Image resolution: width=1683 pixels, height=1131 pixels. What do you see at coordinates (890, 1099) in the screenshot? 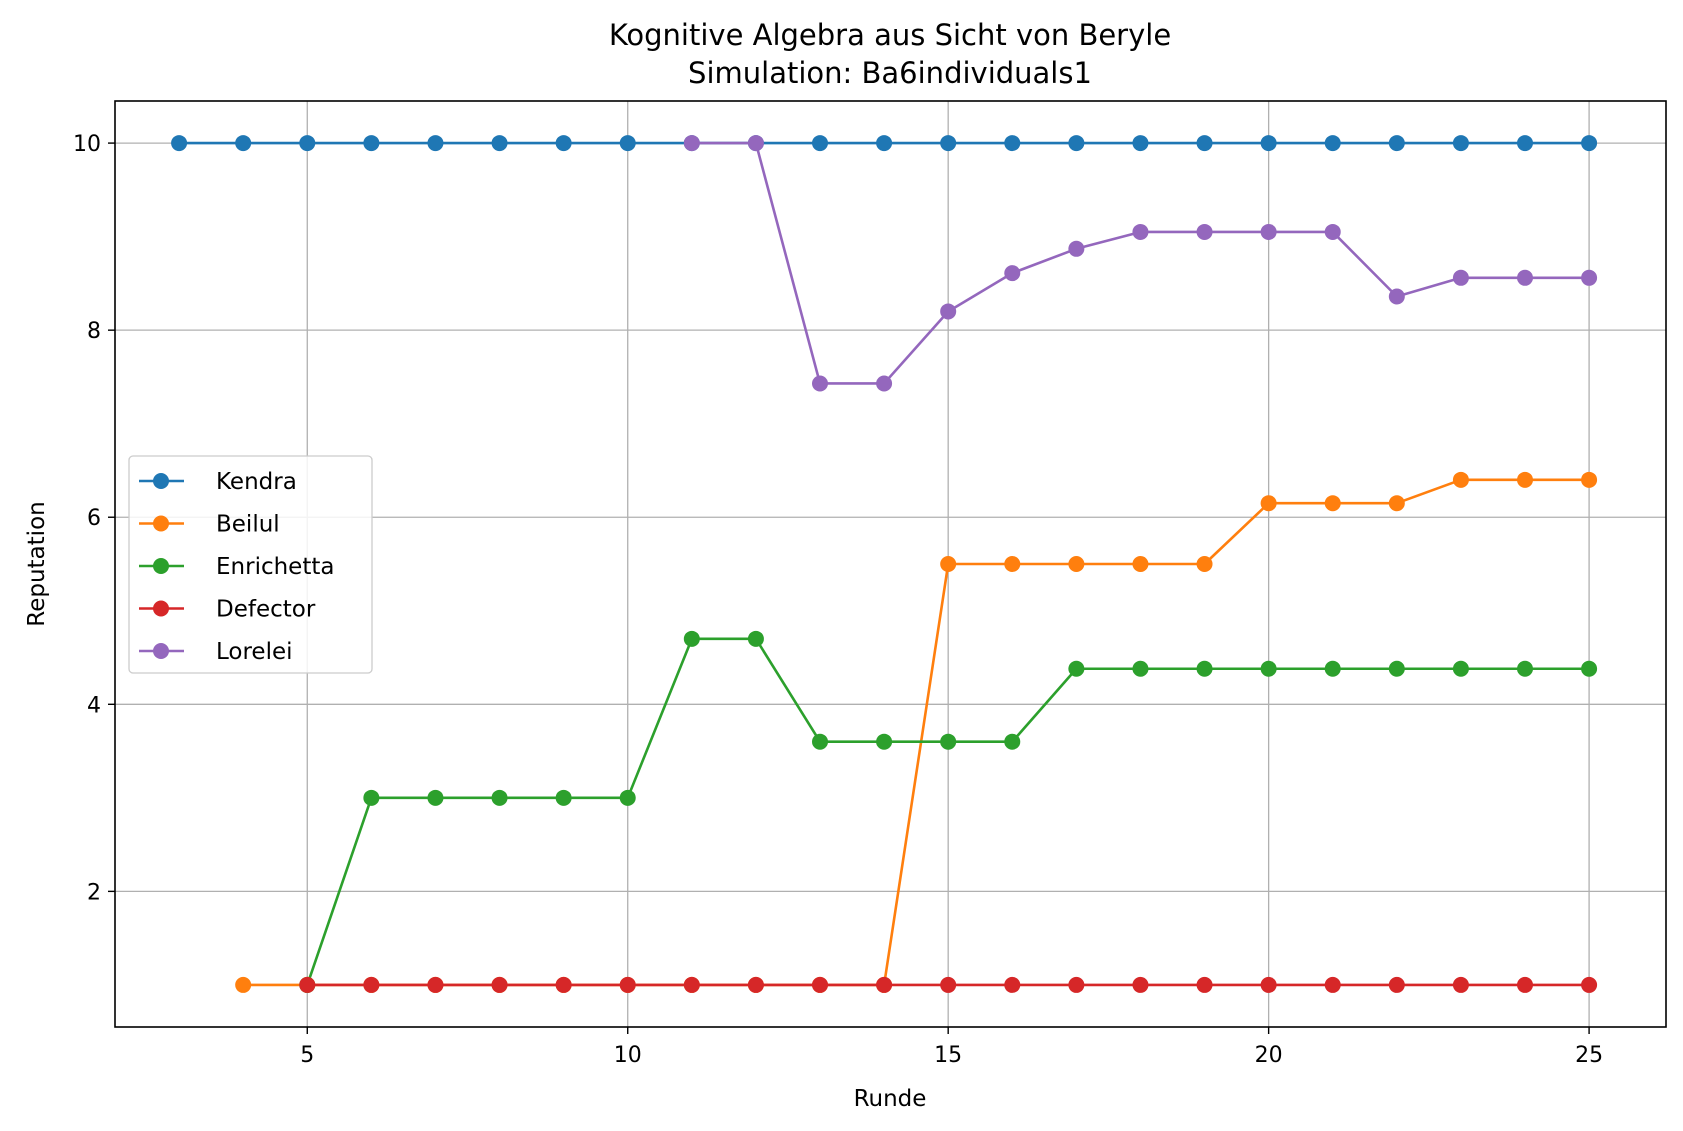
I see `x-axis-label: Runde` at bounding box center [890, 1099].